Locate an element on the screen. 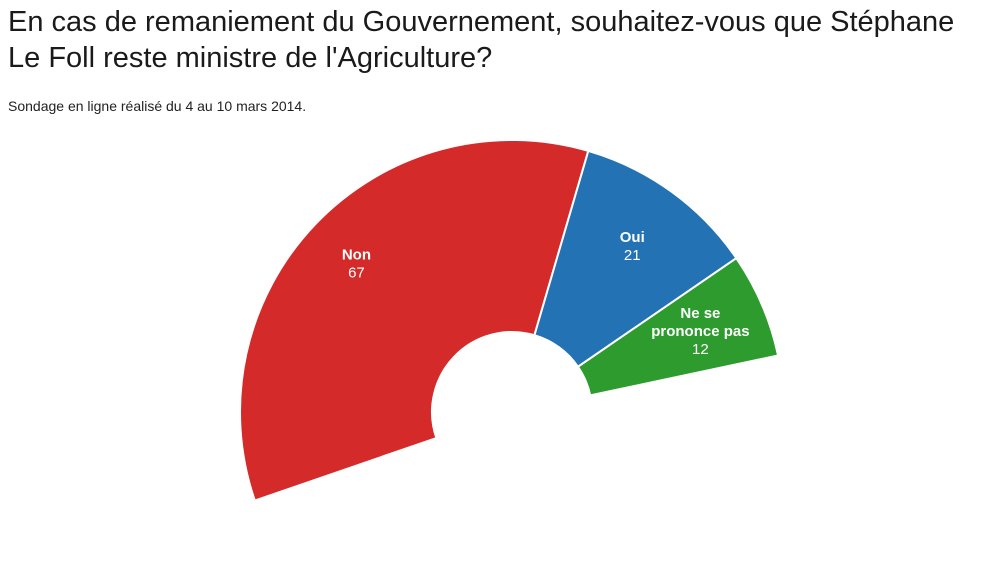 This screenshot has height=561, width=1000. slice-value-text: 67 is located at coordinates (356, 273).